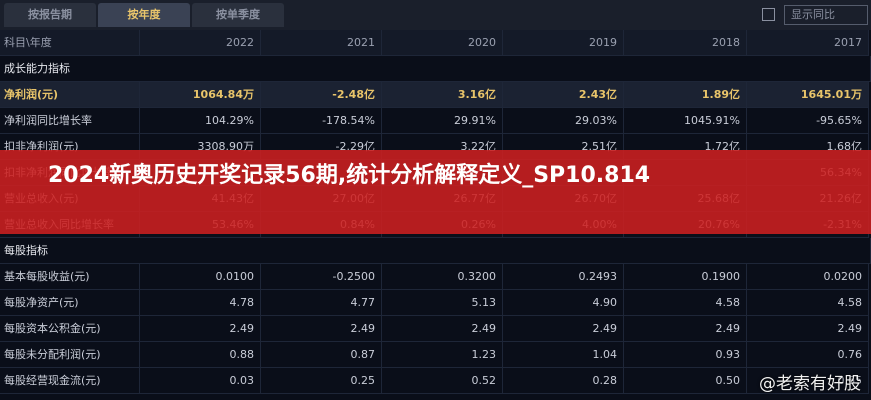 The width and height of the screenshot is (871, 400). I want to click on value-cell: 1.04, so click(563, 355).